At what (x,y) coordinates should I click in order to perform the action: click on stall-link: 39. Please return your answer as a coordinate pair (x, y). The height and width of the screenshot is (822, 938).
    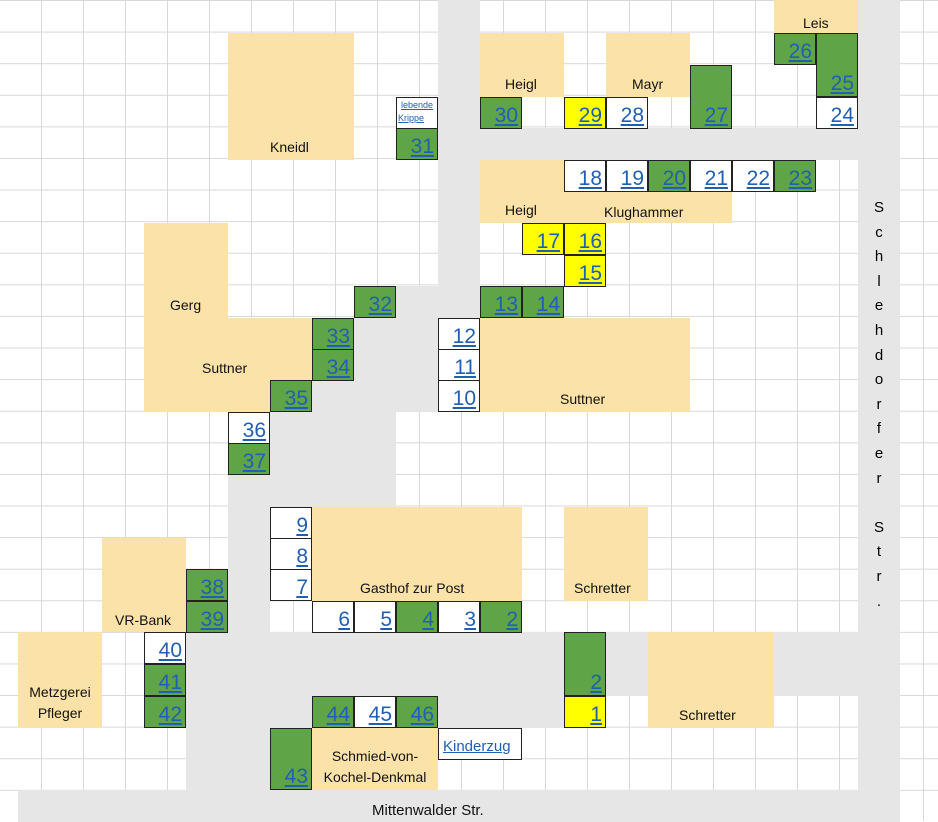
    Looking at the image, I should click on (212, 619).